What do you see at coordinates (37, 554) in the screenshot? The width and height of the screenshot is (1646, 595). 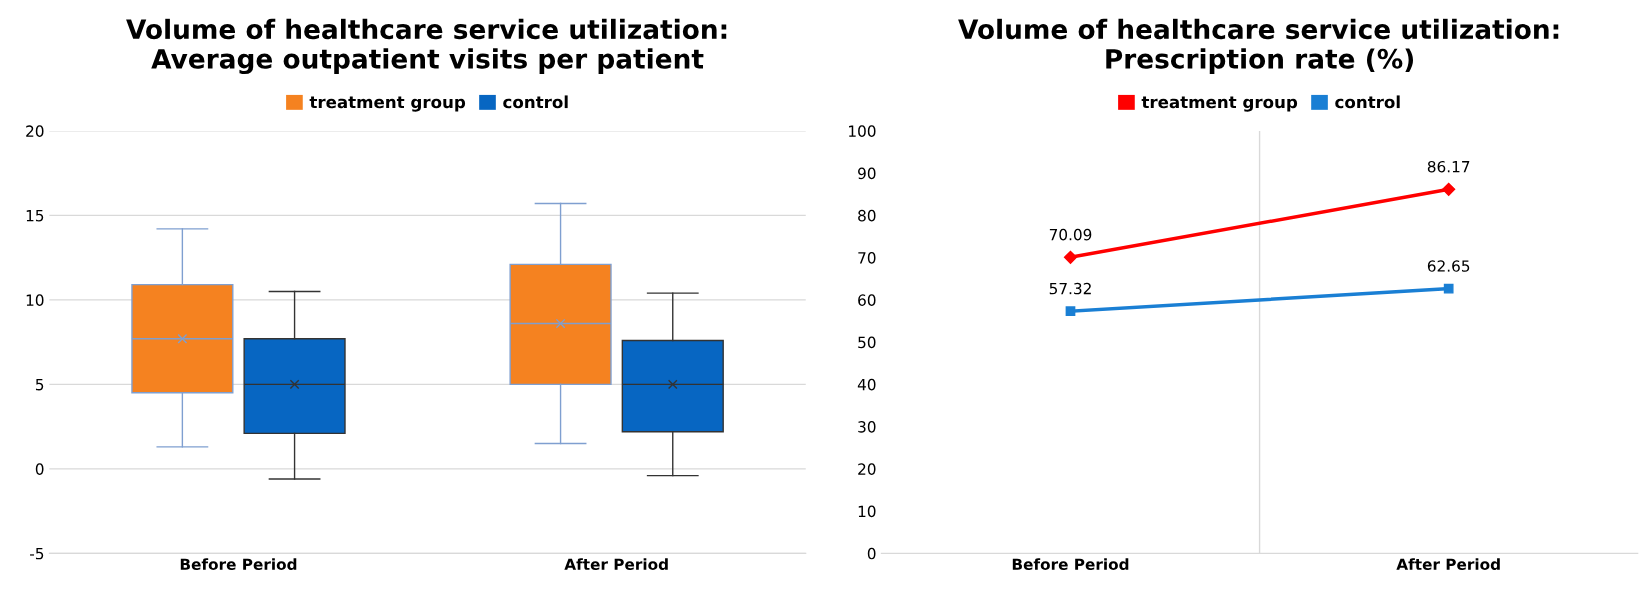 I see `y-tick-label: -5` at bounding box center [37, 554].